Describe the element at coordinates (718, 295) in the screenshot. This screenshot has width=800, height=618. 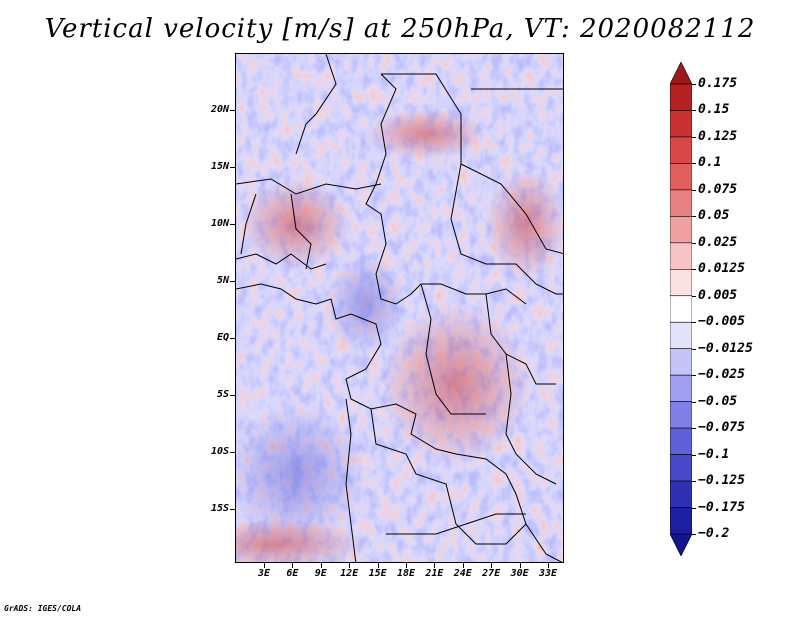
I see `colorbar-label: 0.005` at that location.